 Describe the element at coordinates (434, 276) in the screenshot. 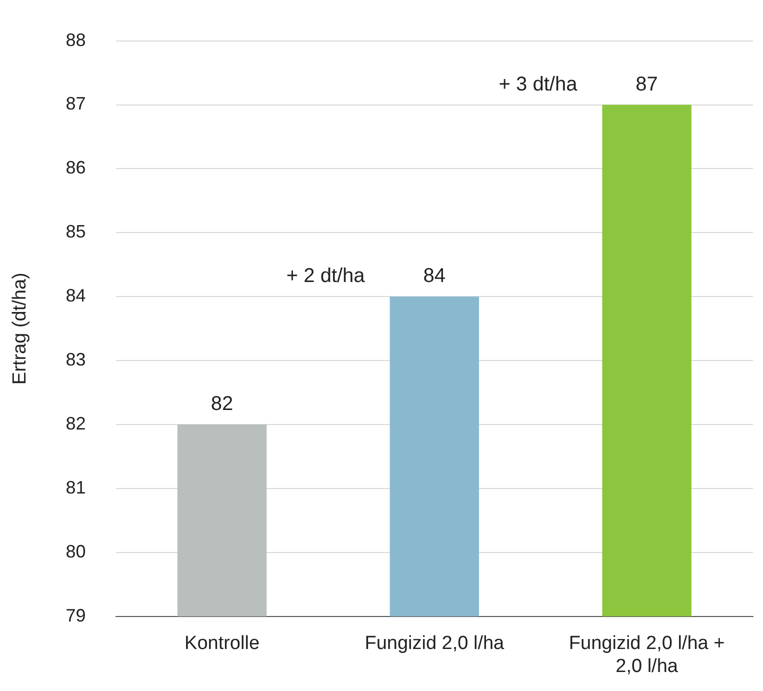

I see `data-label: 84` at that location.